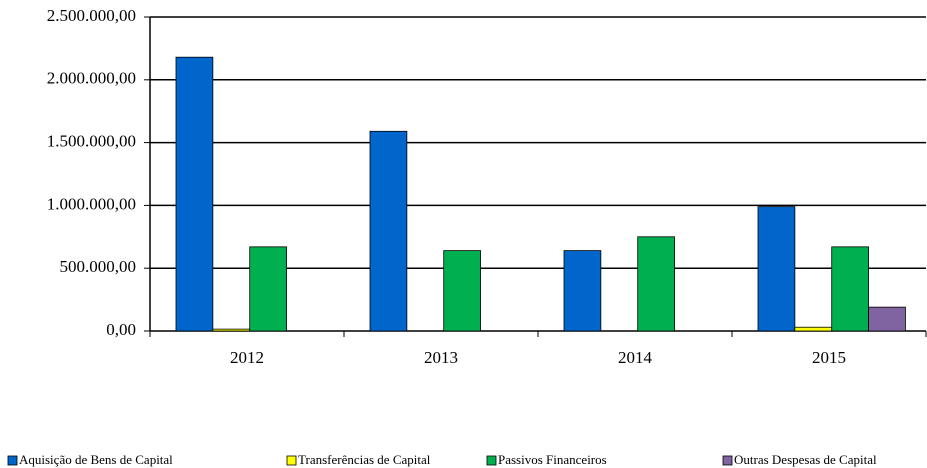 The width and height of the screenshot is (927, 468). Describe the element at coordinates (247, 357) in the screenshot. I see `x-tick-label: 2012` at that location.